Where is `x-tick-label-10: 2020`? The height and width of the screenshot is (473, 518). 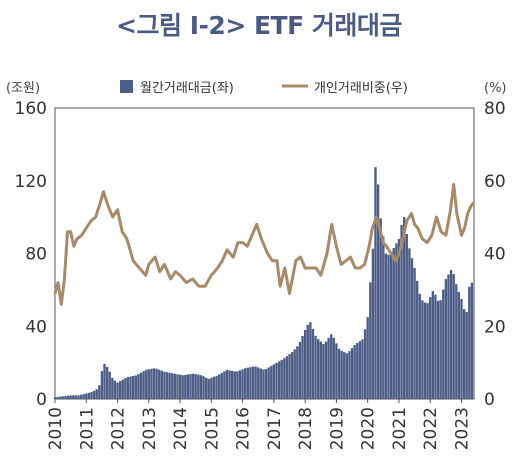 x-tick-label-10: 2020 is located at coordinates (369, 428).